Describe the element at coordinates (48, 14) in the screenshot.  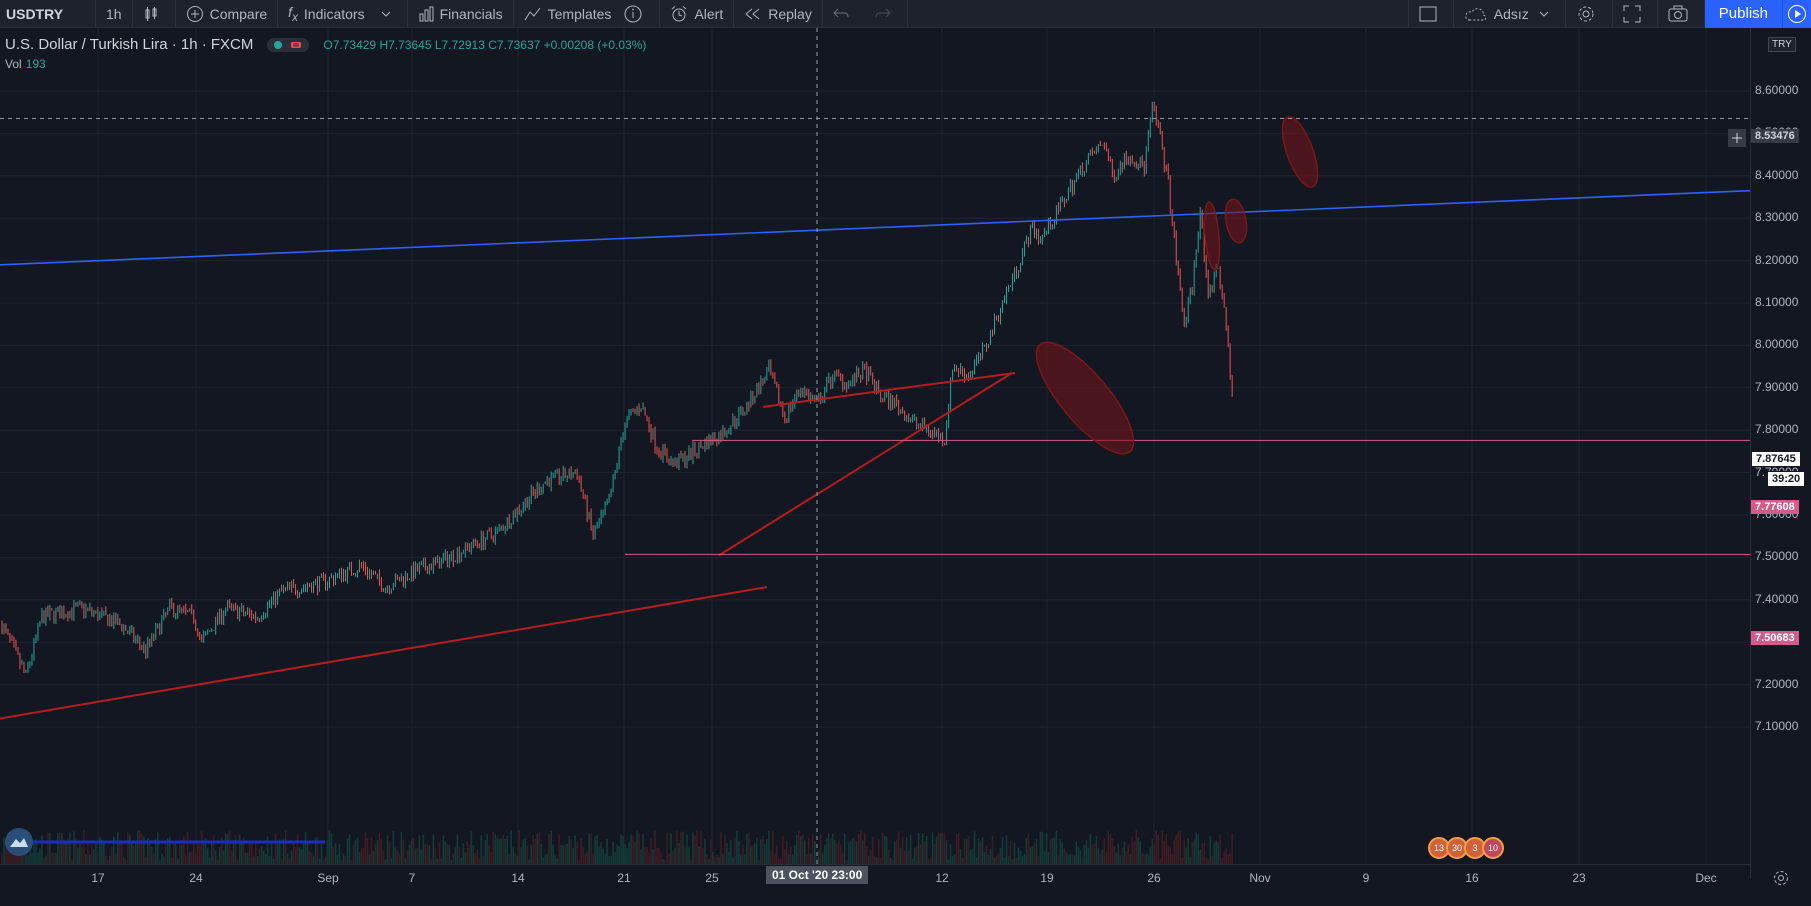
I see `symbol-search-button: USDTRY` at that location.